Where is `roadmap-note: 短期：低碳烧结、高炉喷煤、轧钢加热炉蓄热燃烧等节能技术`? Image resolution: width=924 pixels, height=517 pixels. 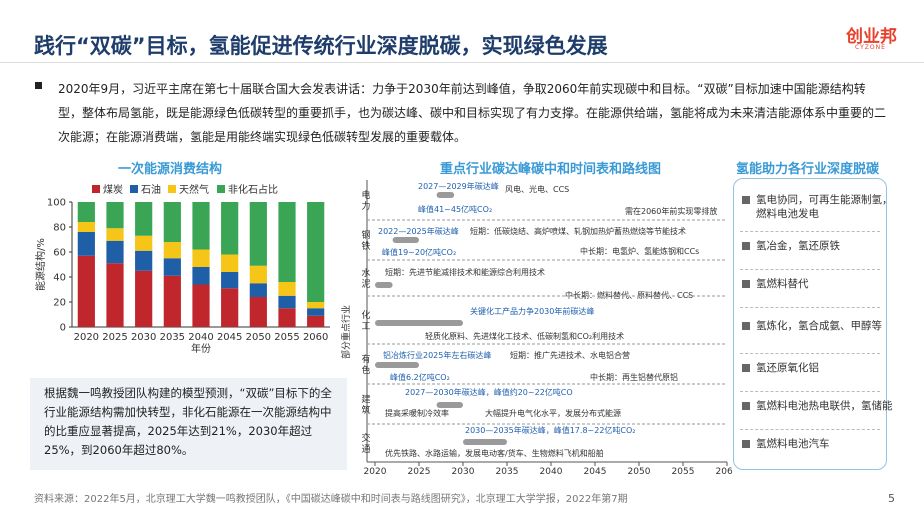 roadmap-note: 短期：低碳烧结、高炉喷煤、轧钢加热炉蓄热燃烧等节能技术 is located at coordinates (578, 231).